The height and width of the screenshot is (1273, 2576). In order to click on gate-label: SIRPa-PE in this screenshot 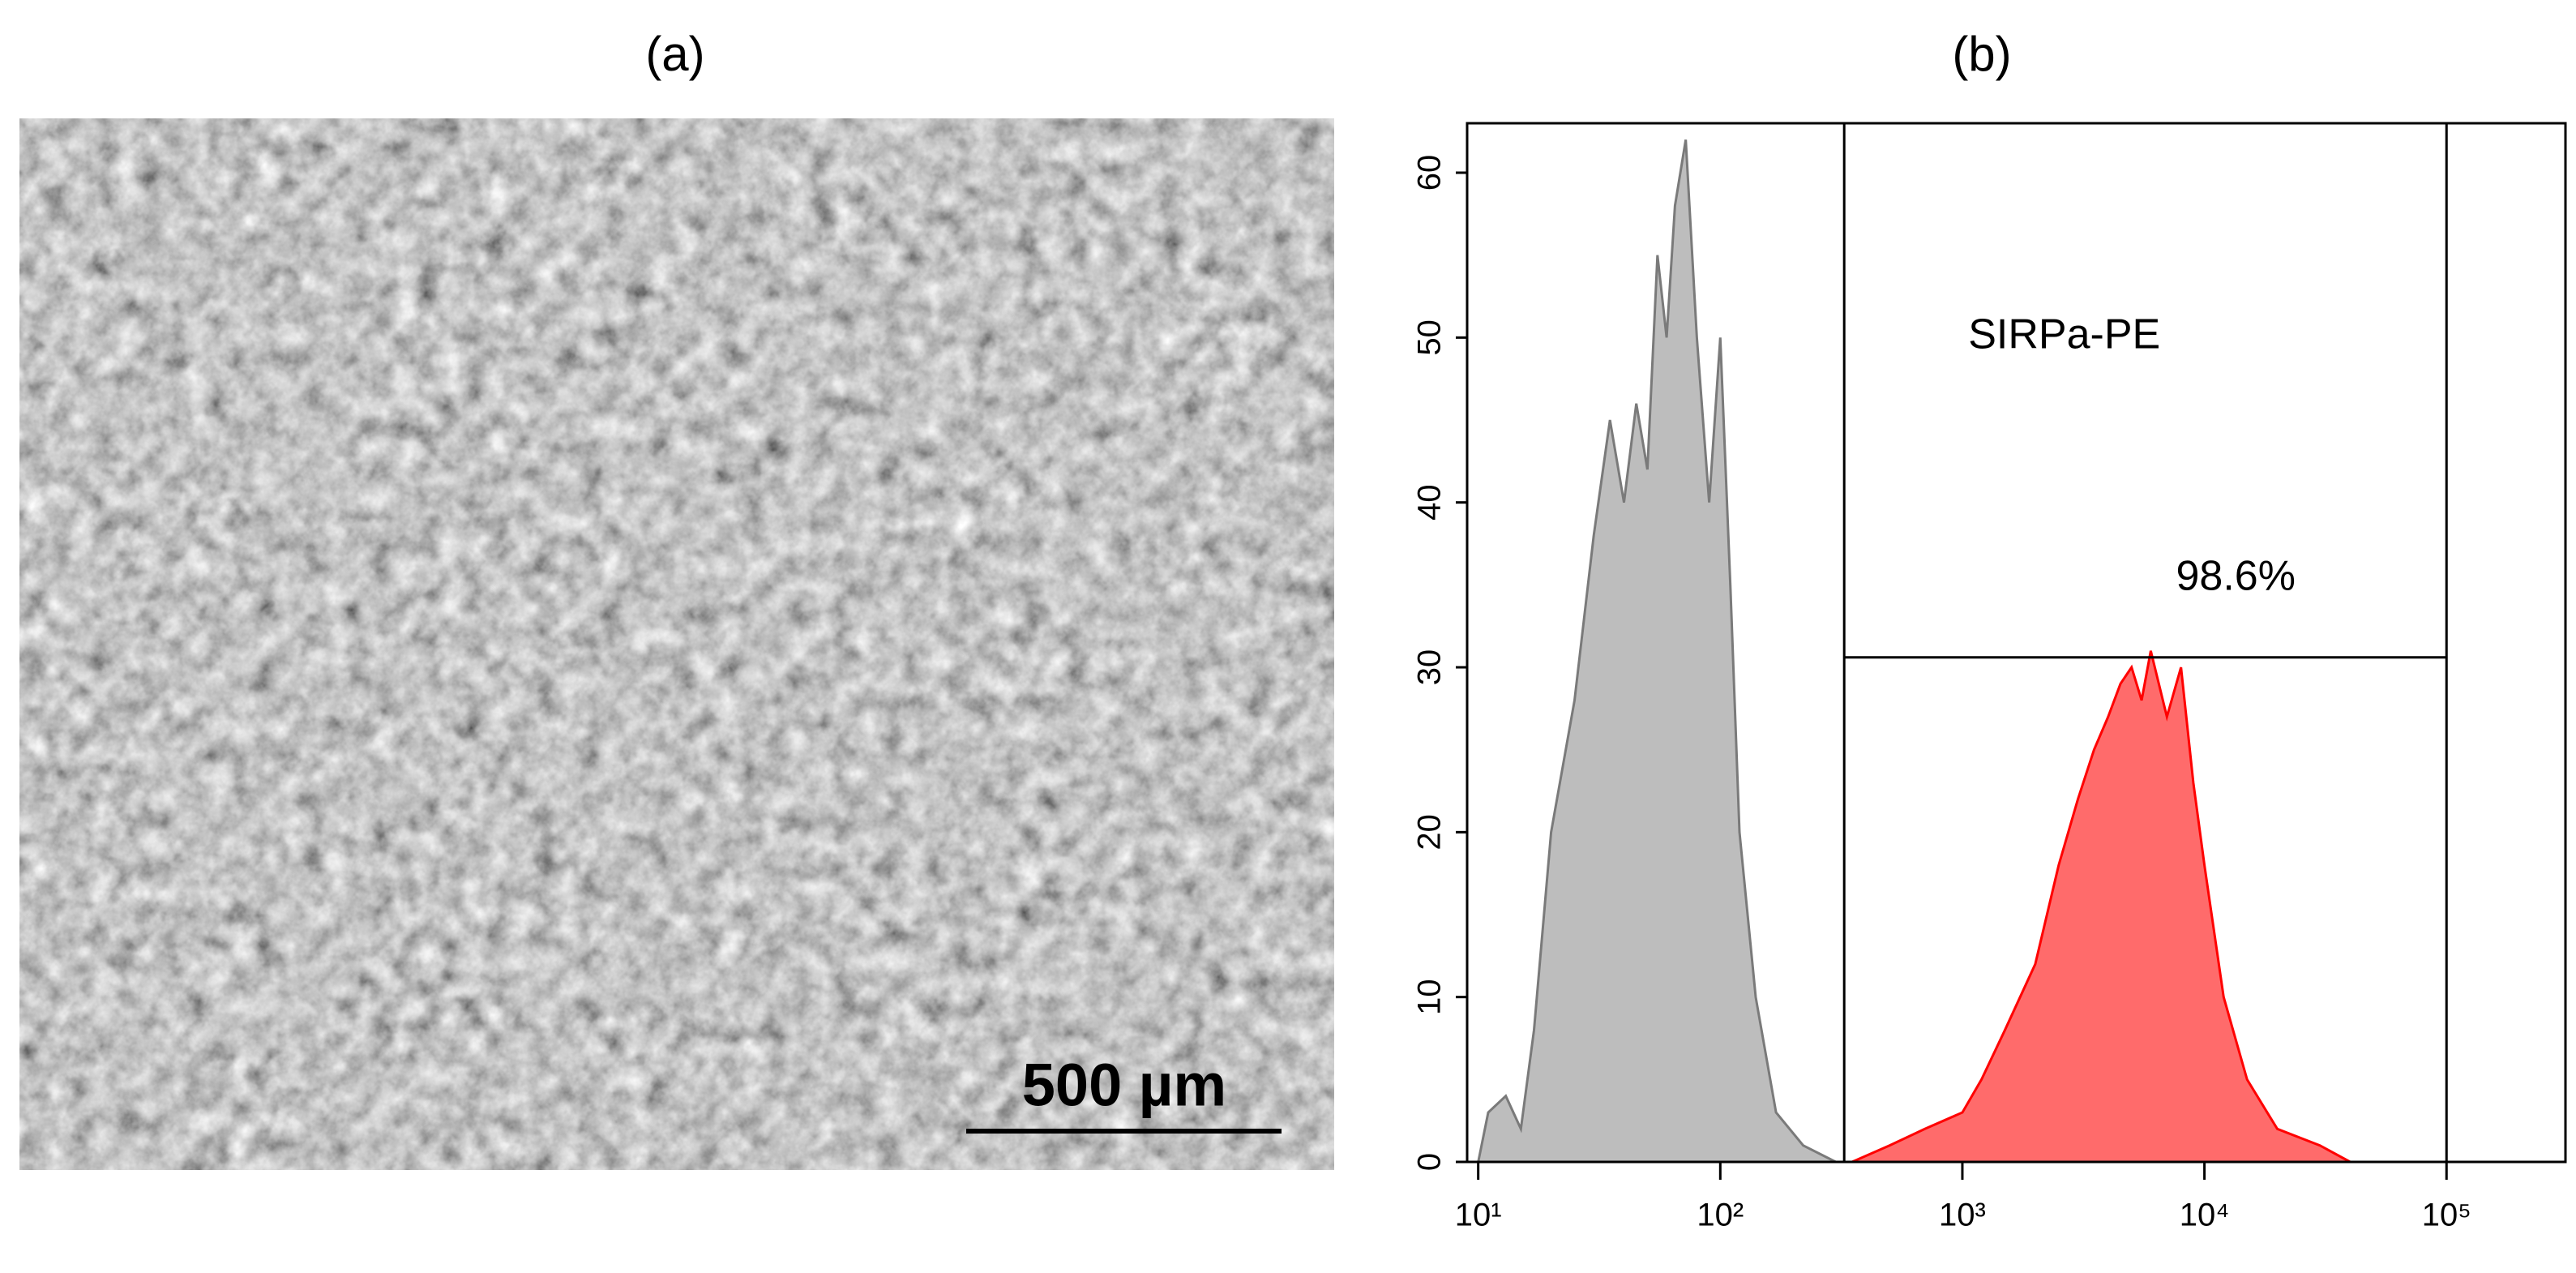, I will do `click(2064, 335)`.